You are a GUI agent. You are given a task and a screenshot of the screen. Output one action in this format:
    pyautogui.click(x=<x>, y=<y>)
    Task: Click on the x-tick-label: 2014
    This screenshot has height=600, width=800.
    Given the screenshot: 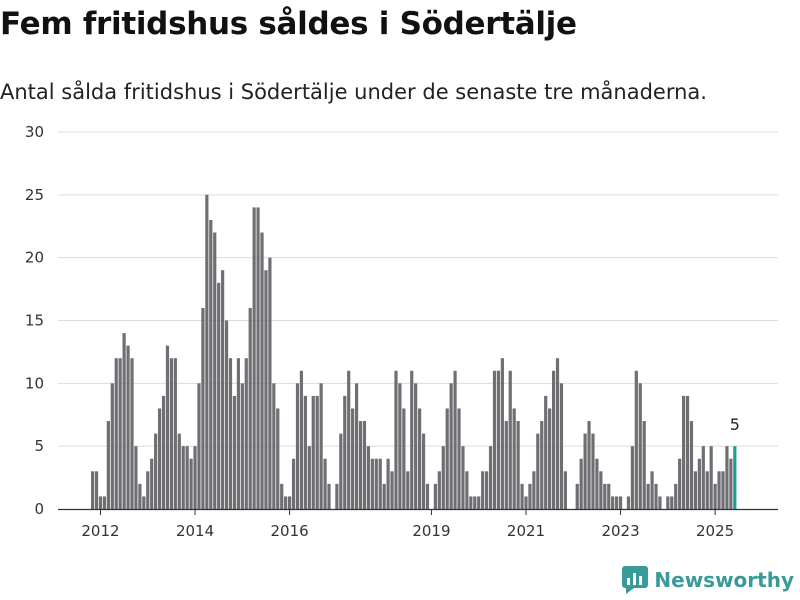 What is the action you would take?
    pyautogui.click(x=195, y=531)
    